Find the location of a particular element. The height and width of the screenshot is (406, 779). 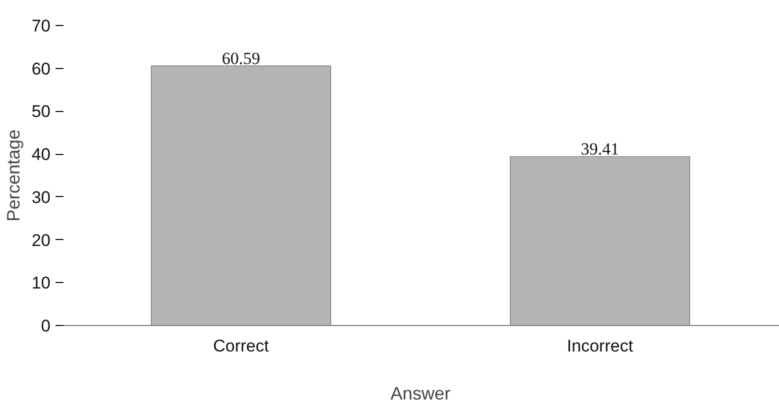

y-axis-title: Percentage is located at coordinates (14, 175).